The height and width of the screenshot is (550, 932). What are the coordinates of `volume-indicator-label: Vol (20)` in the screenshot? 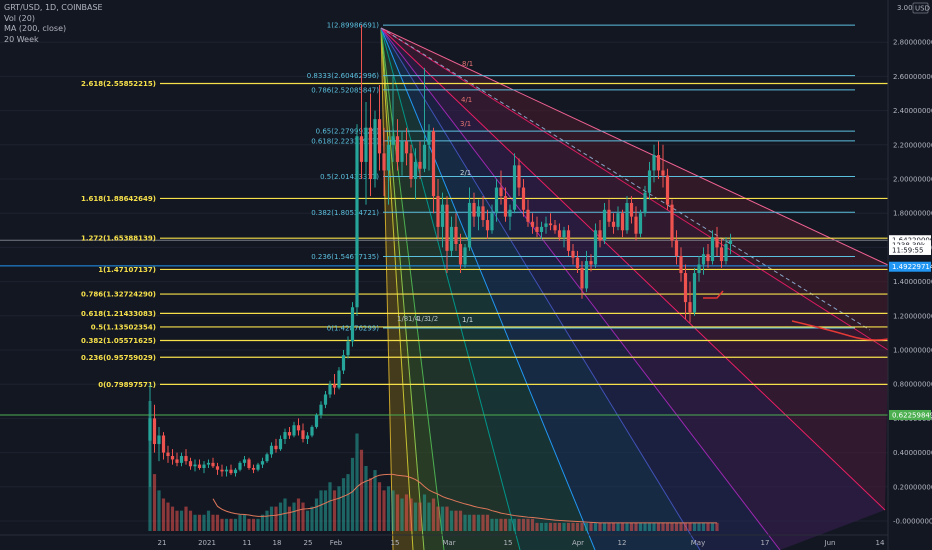 It's located at (19, 18).